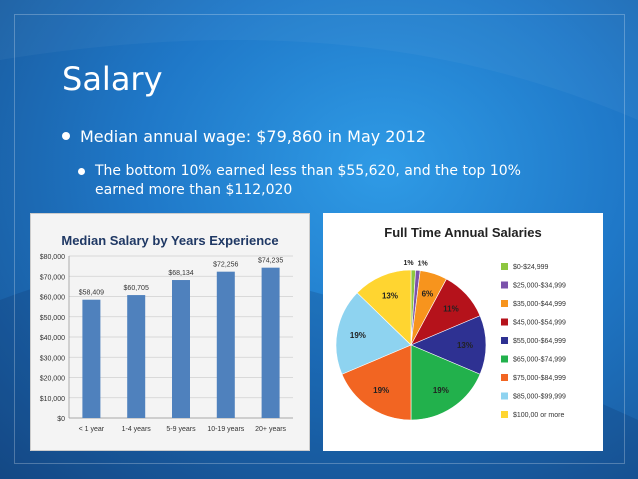 Image resolution: width=638 pixels, height=479 pixels. Describe the element at coordinates (91, 293) in the screenshot. I see `bar-data-label: $58,409` at that location.